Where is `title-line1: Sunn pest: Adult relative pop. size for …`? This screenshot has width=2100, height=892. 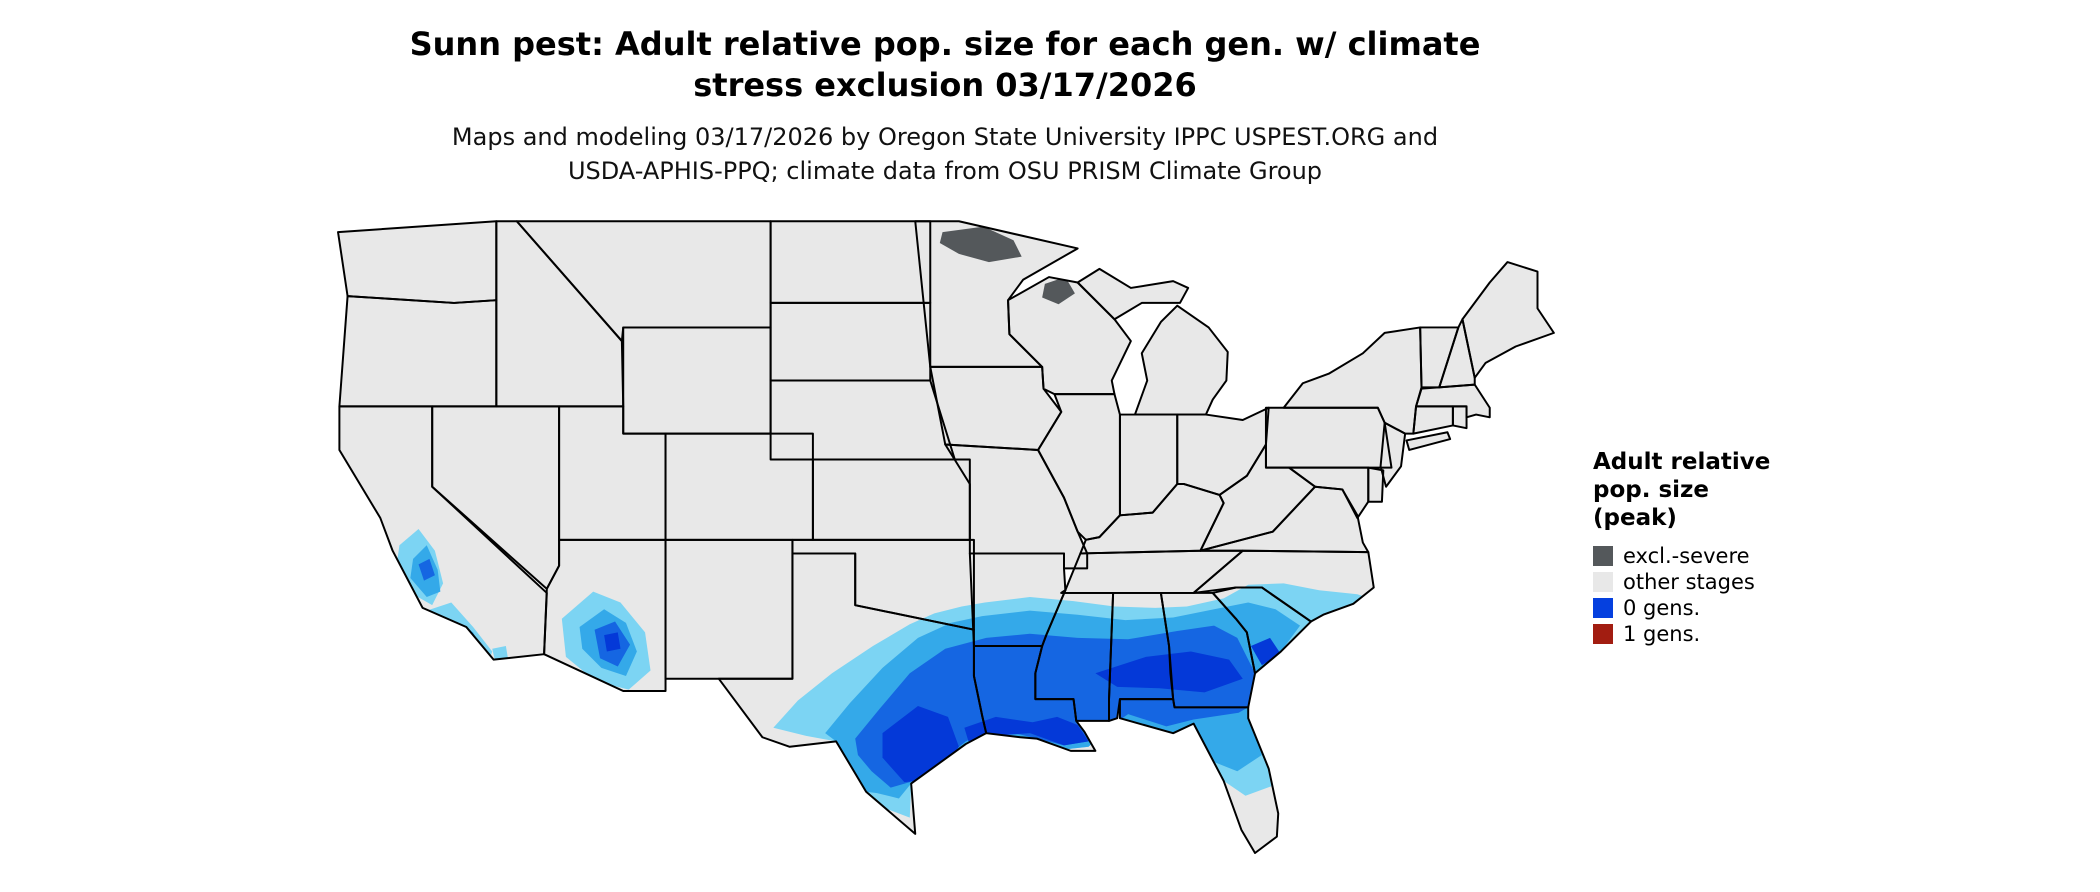
title-line1: Sunn pest: Adult relative pop. size for … is located at coordinates (945, 44).